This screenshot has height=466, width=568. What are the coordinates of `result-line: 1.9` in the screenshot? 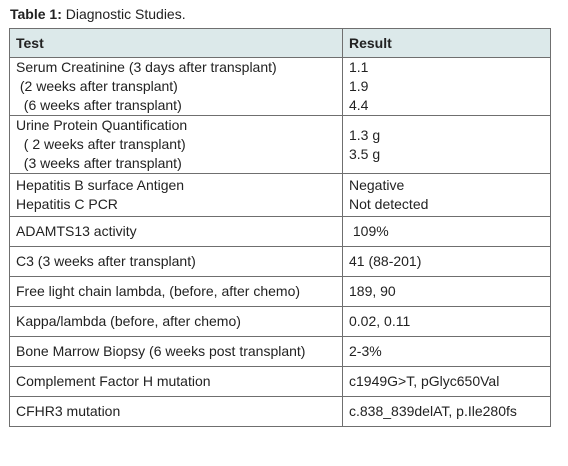 It's located at (359, 86).